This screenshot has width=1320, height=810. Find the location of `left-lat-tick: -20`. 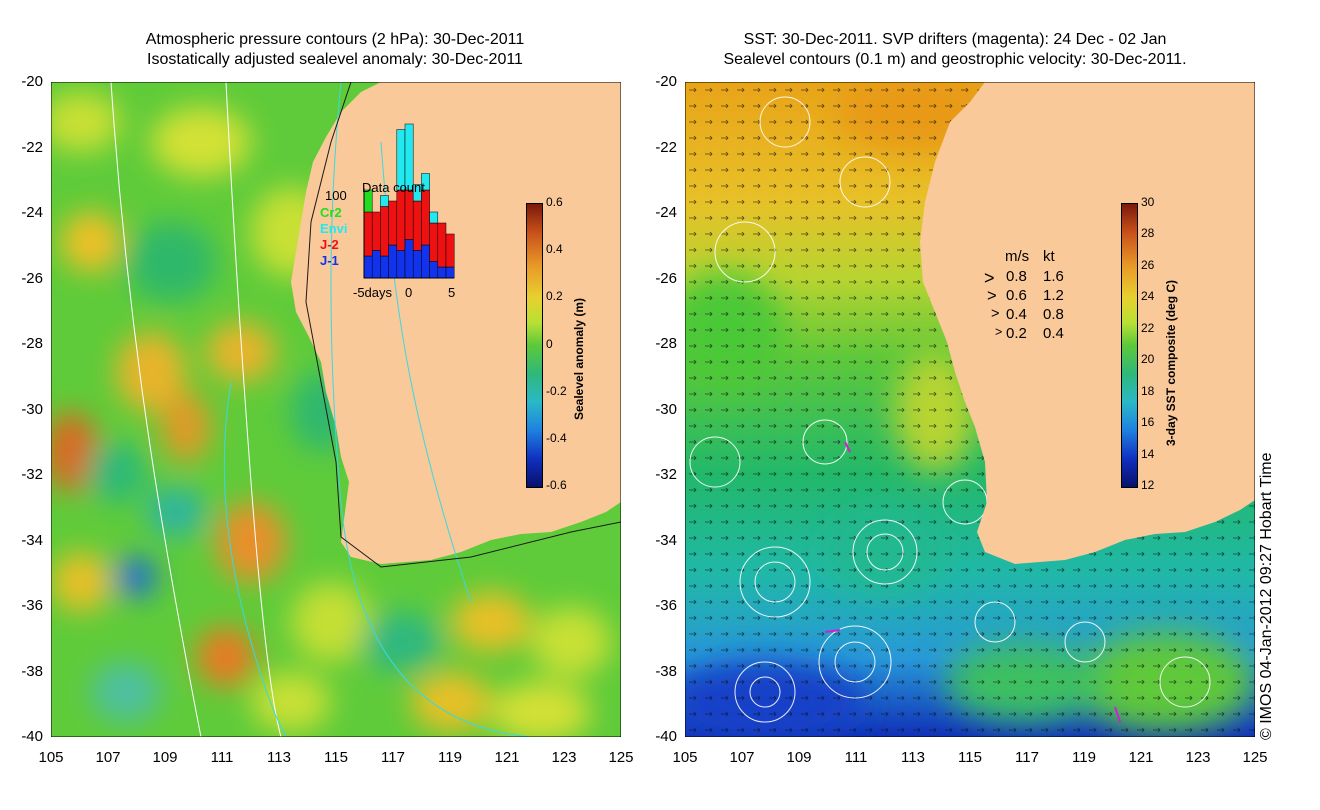

left-lat-tick: -20 is located at coordinates (32, 81).